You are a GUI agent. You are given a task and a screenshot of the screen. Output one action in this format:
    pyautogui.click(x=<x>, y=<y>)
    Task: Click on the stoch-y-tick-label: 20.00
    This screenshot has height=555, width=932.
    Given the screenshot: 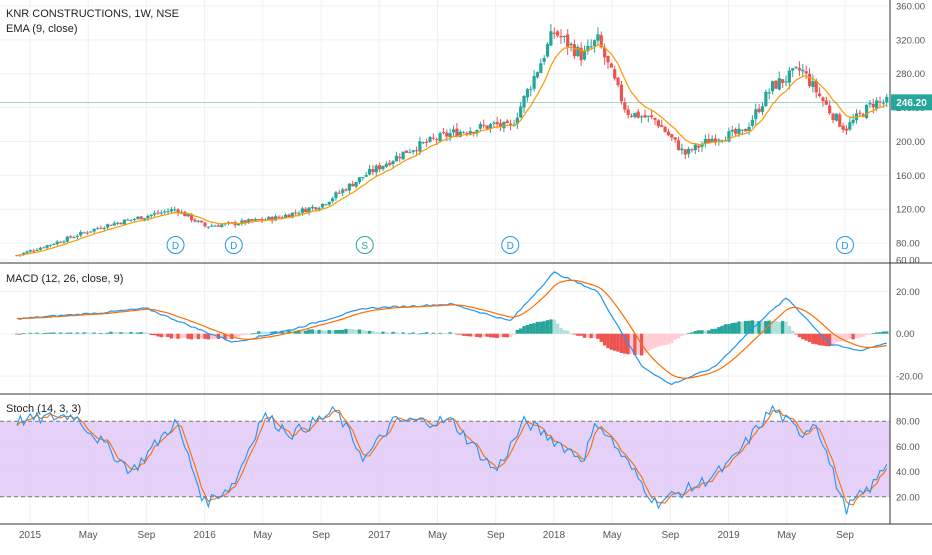 What is the action you would take?
    pyautogui.click(x=908, y=497)
    